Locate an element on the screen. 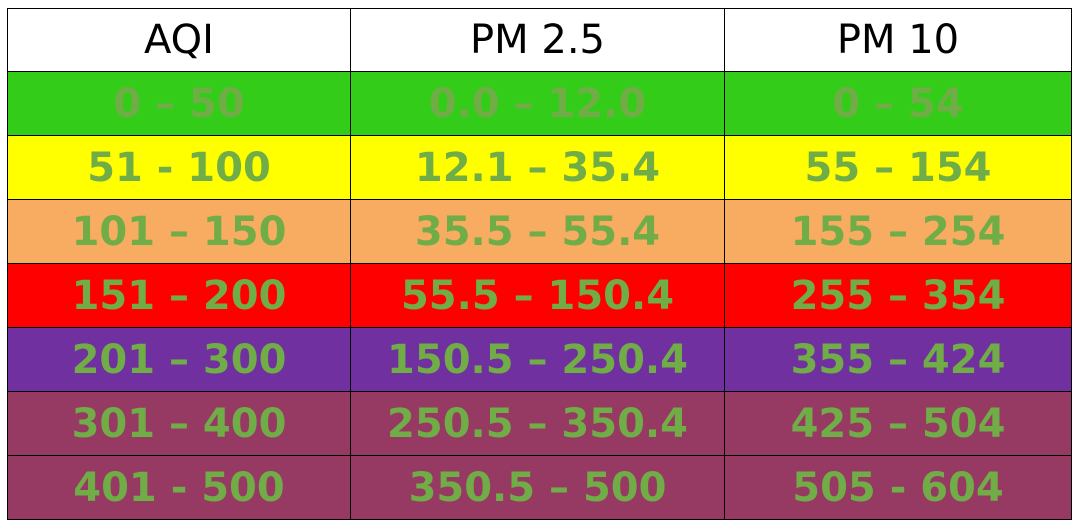 The image size is (1079, 528). header-cell: AQI is located at coordinates (179, 40).